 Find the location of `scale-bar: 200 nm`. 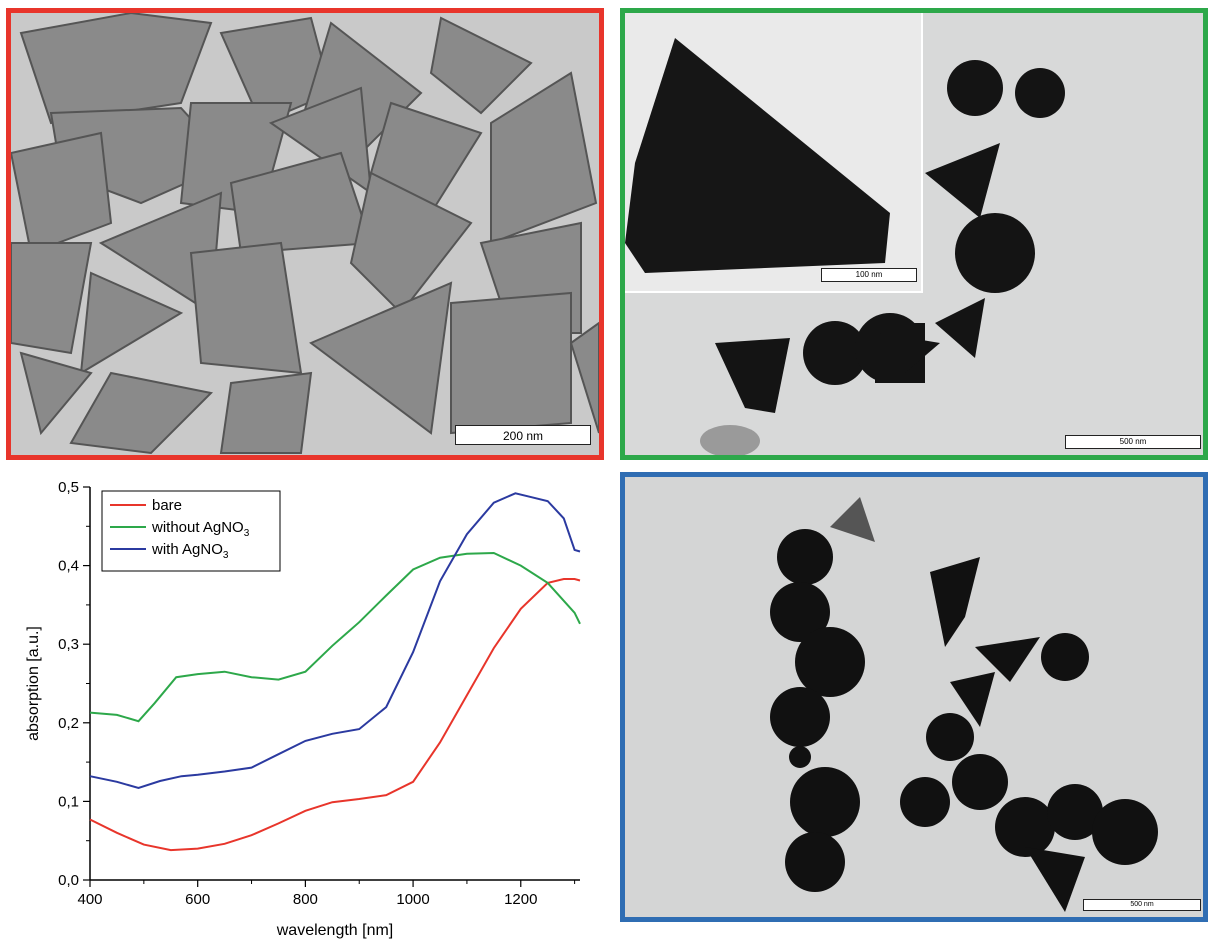

scale-bar: 200 nm is located at coordinates (523, 435).